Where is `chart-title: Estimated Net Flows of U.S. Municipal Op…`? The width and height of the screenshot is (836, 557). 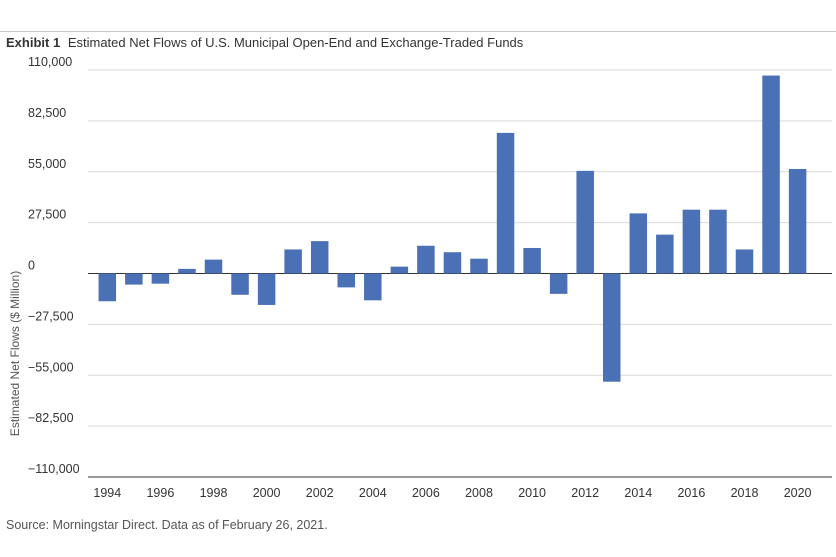 chart-title: Estimated Net Flows of U.S. Municipal Op… is located at coordinates (295, 42).